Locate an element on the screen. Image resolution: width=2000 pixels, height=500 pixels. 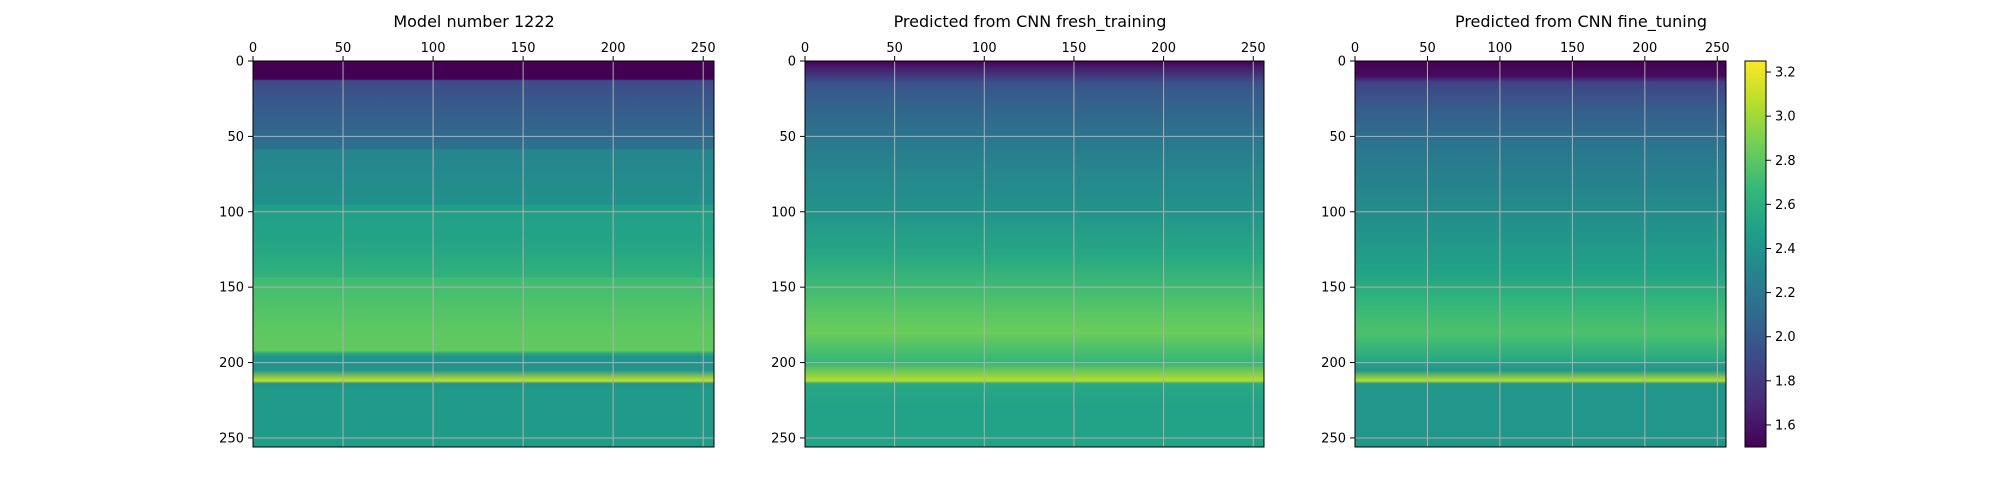
panel-3-frame is located at coordinates (1540, 254).